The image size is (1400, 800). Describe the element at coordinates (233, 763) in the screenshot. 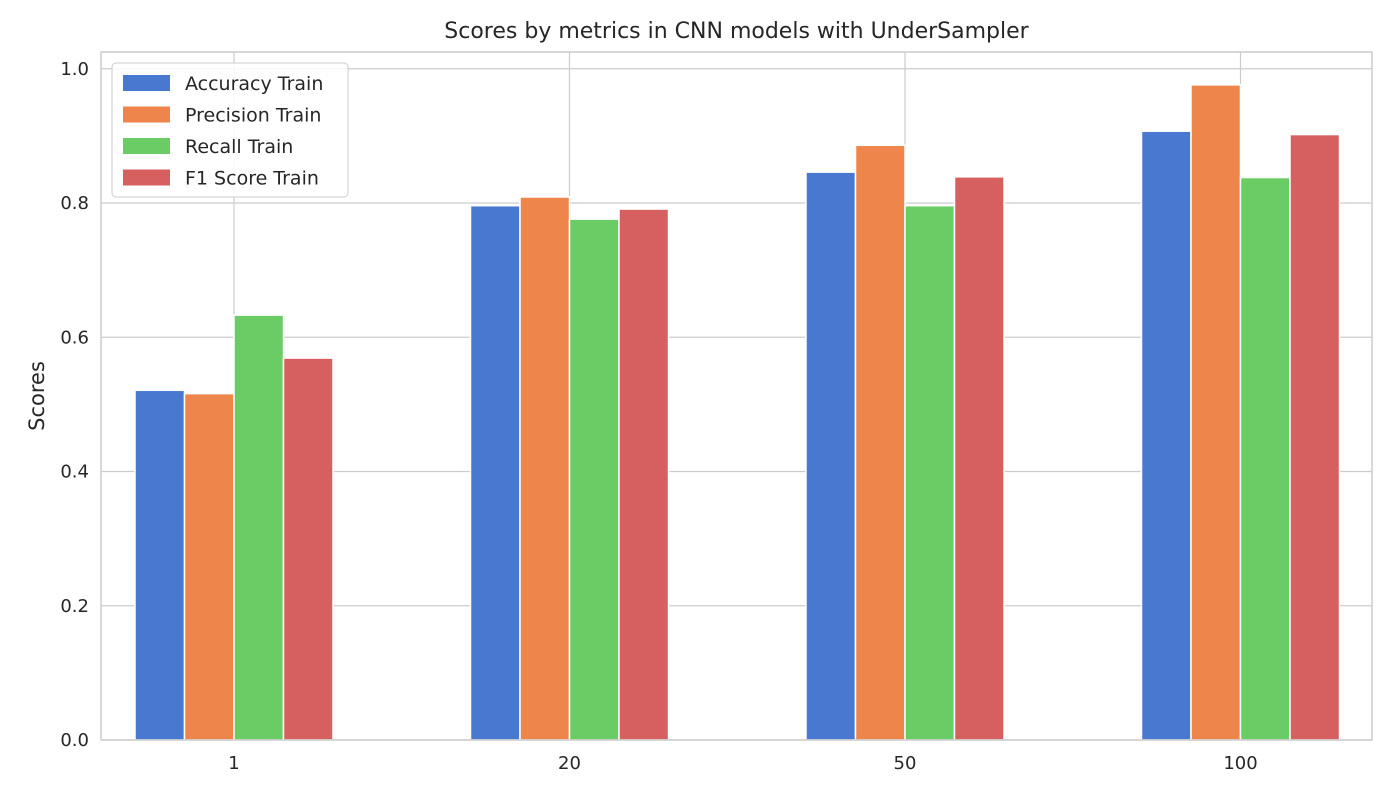

I see `x-tick-label: 1` at that location.